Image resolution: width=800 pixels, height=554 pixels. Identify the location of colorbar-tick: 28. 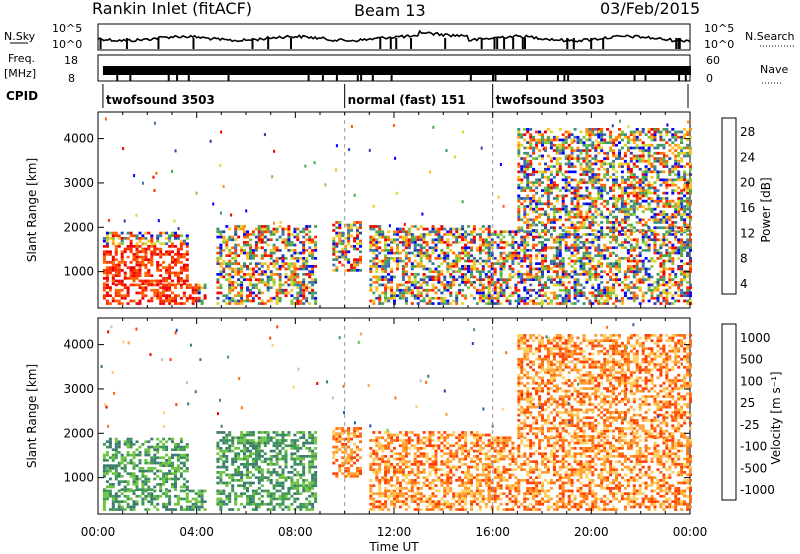
(747, 132).